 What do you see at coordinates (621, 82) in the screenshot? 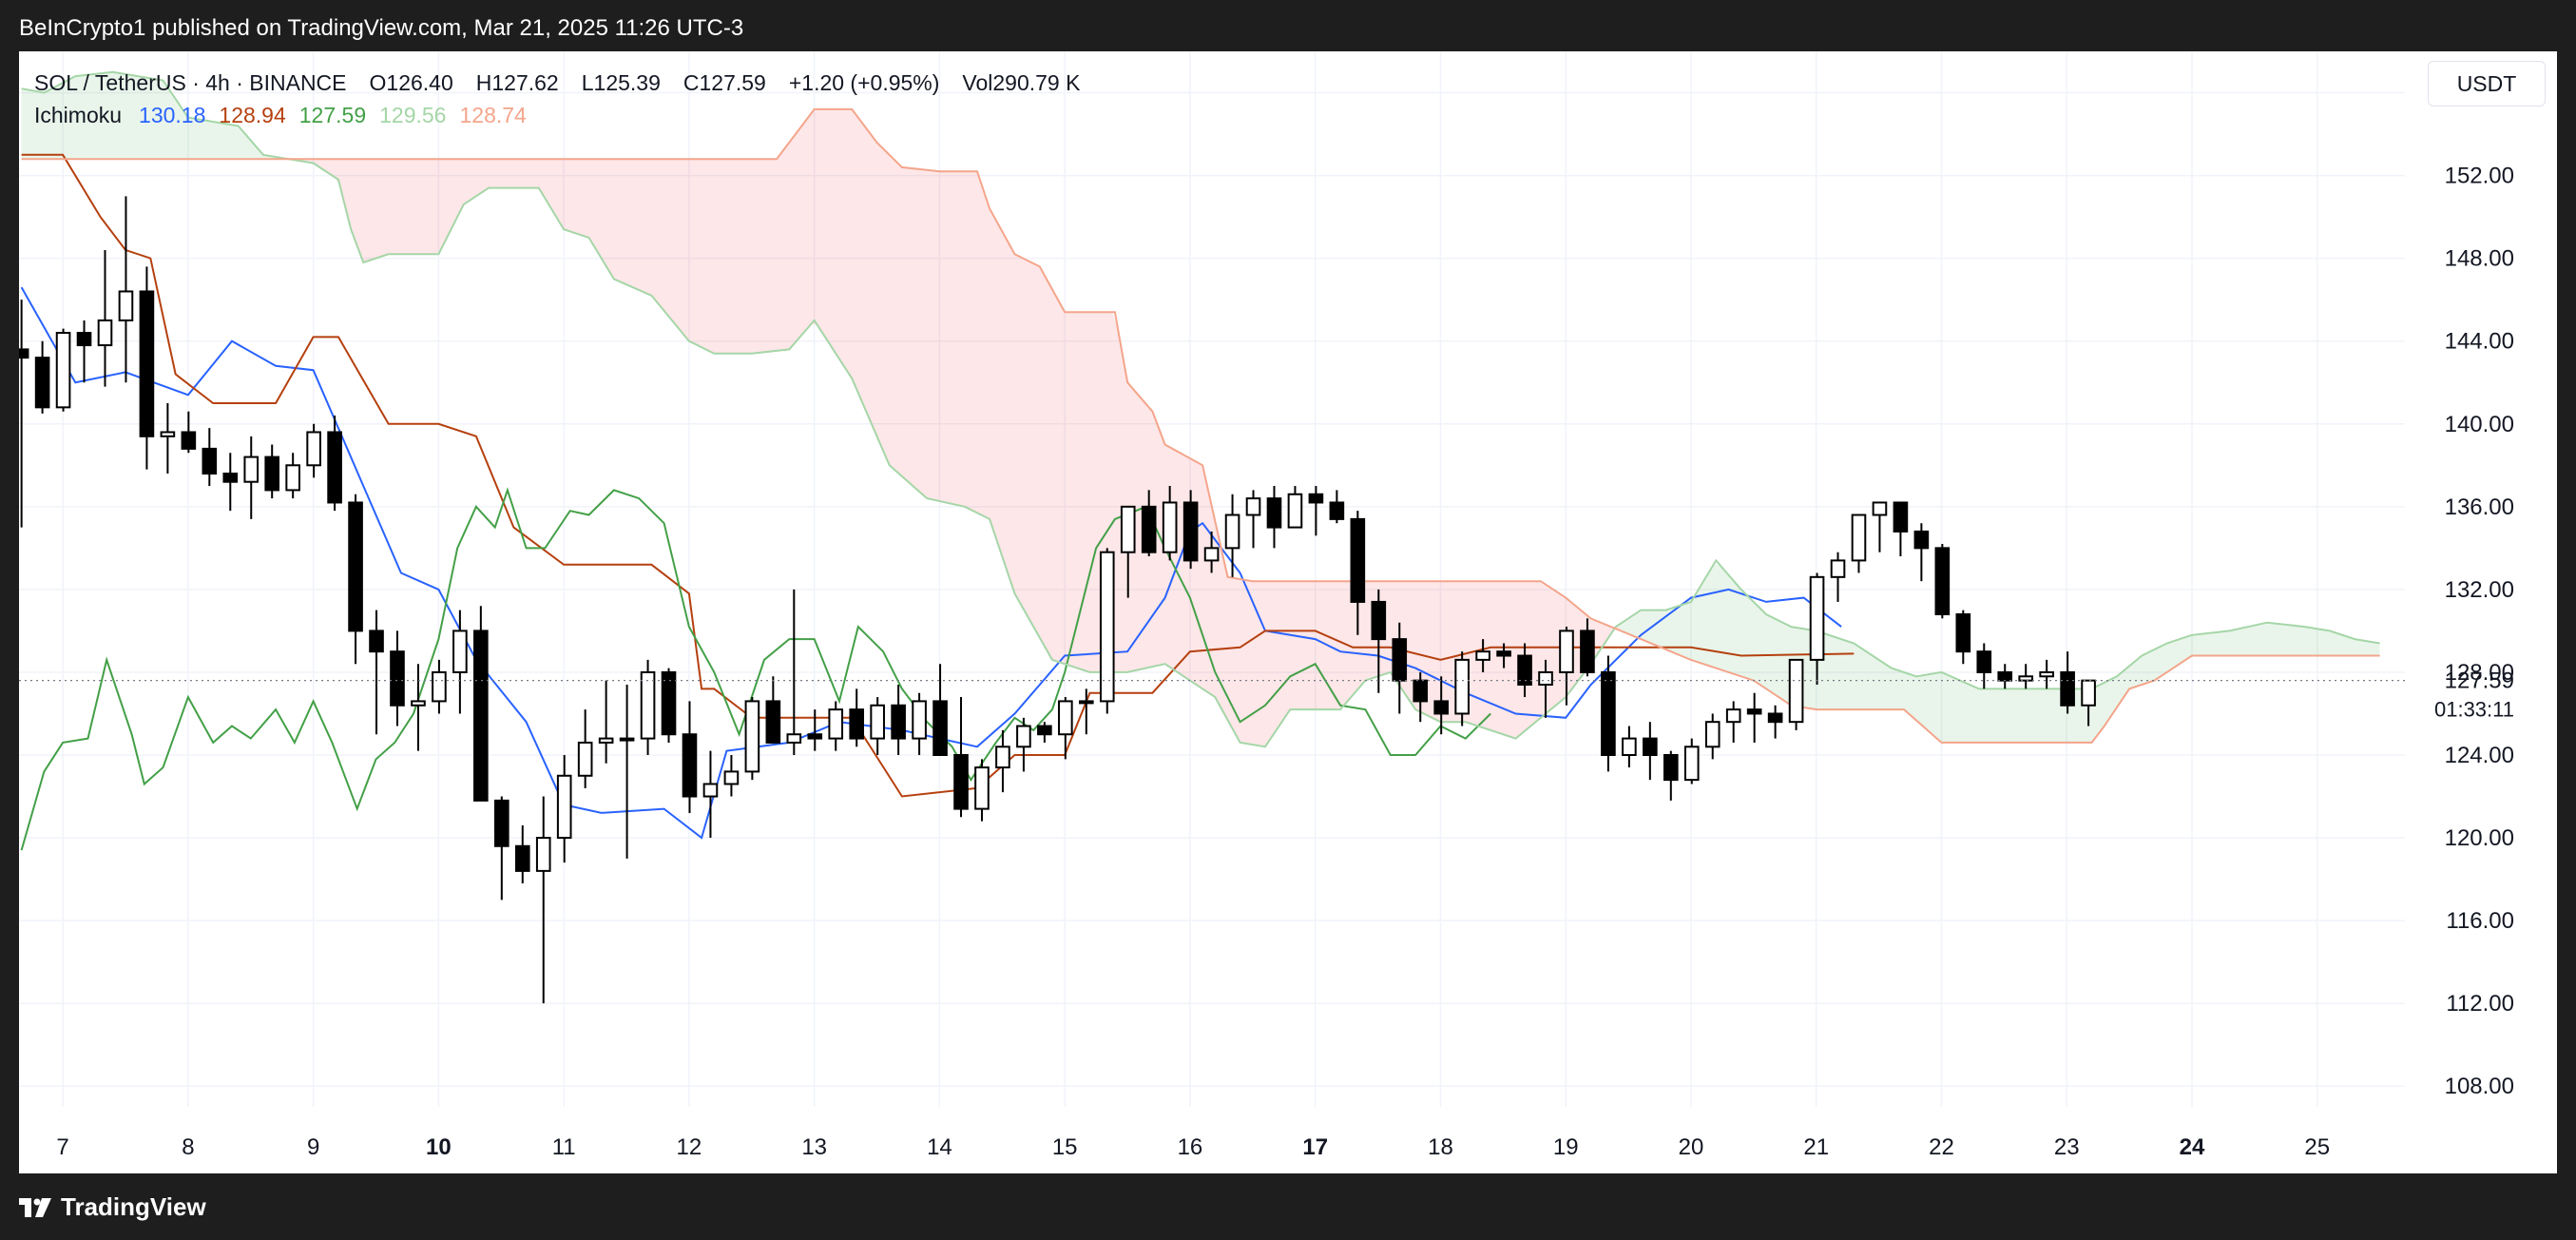
I see `low-value: L125.39` at bounding box center [621, 82].